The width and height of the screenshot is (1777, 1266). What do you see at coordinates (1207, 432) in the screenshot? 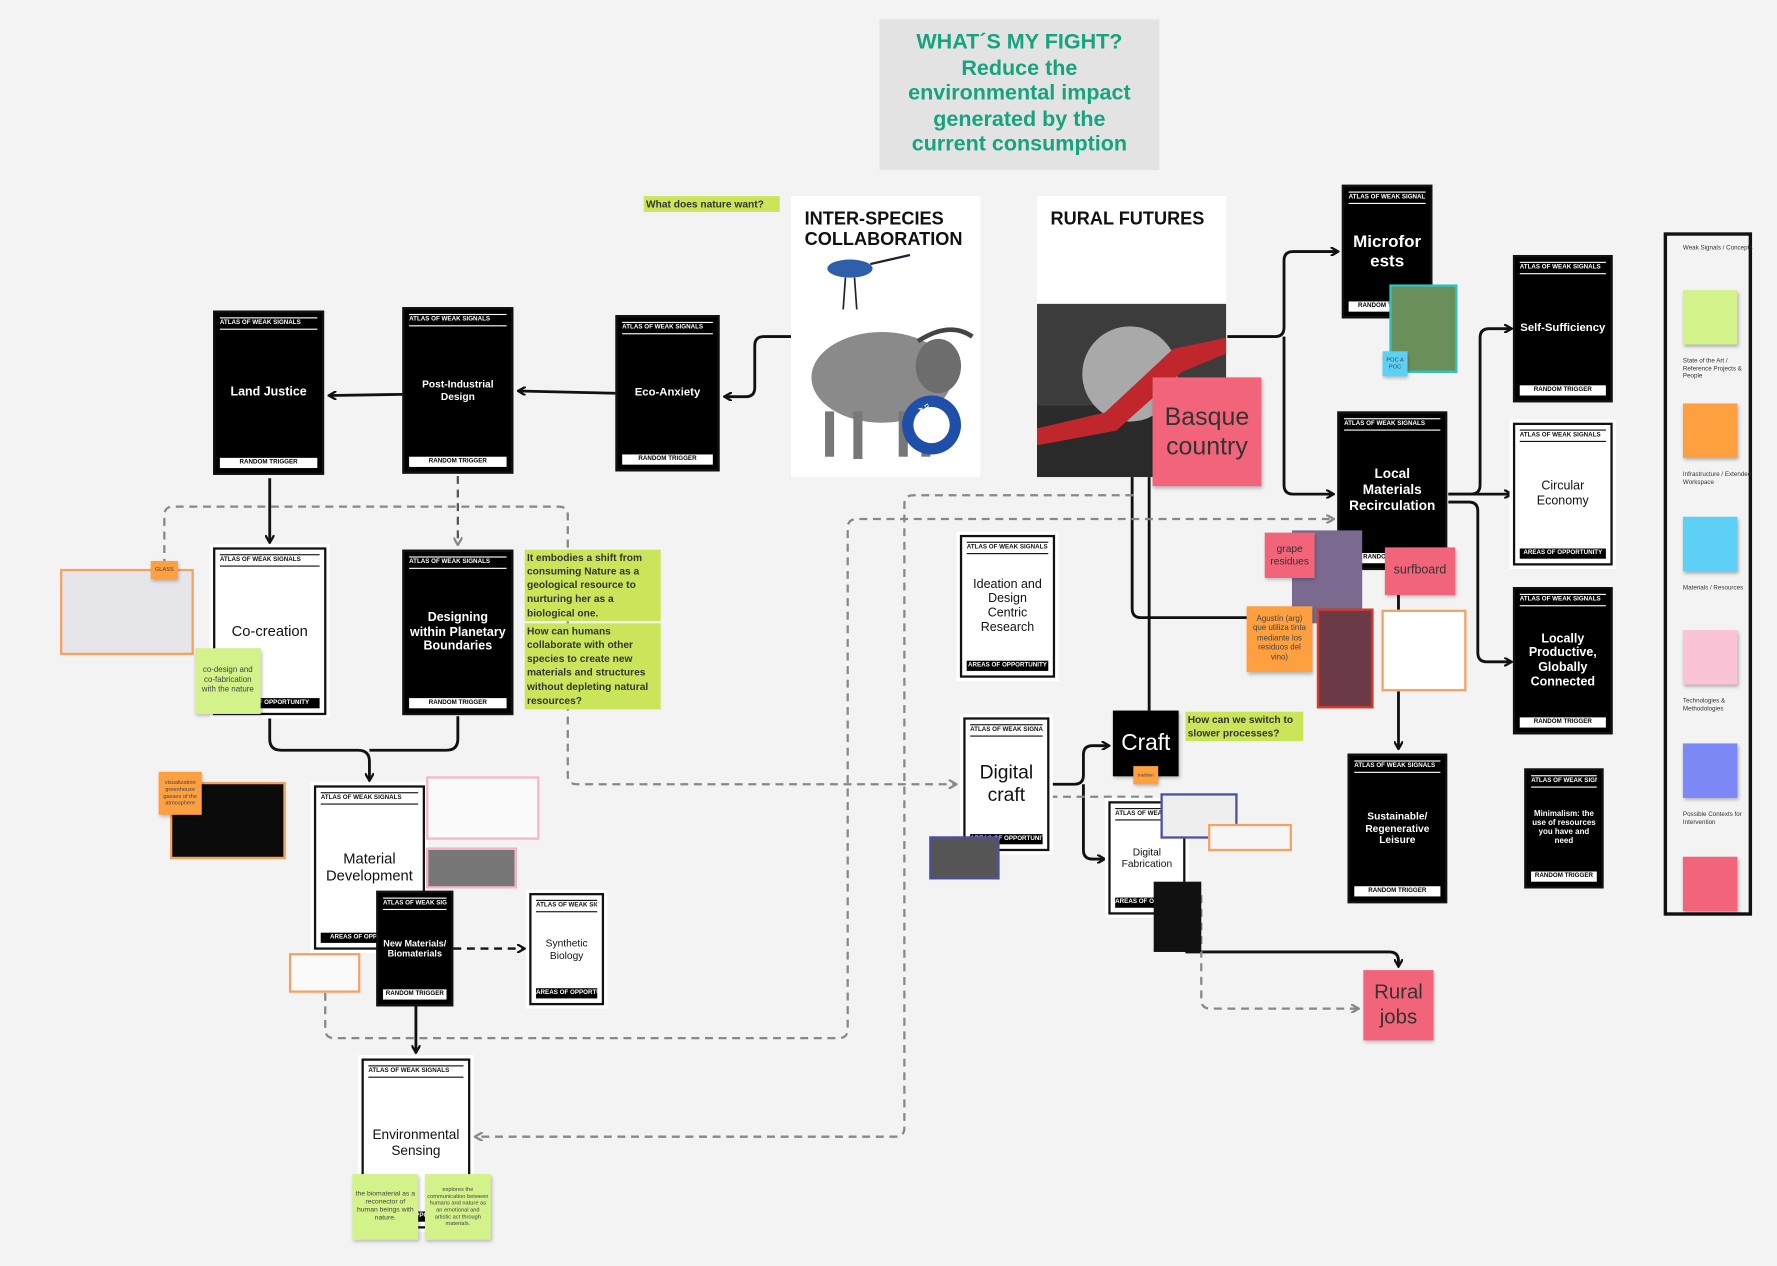
I see `sticky-note: Basque country` at bounding box center [1207, 432].